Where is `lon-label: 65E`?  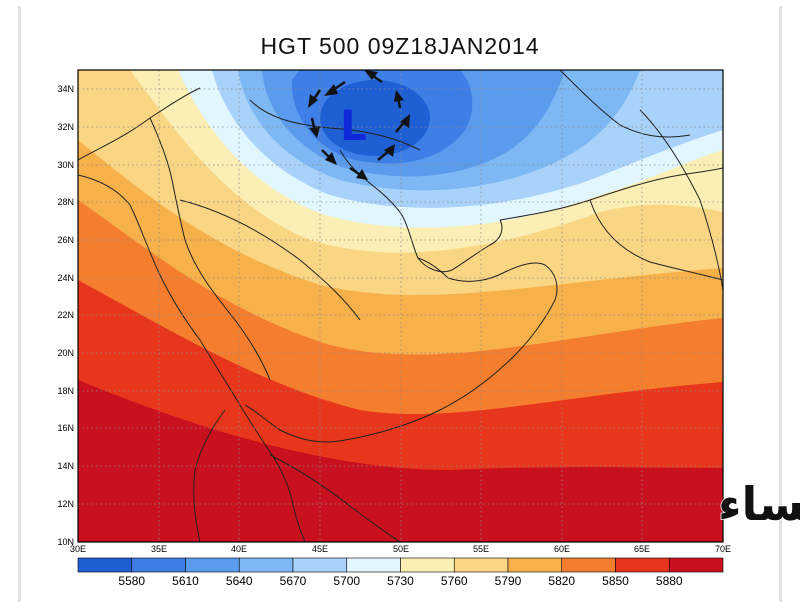
lon-label: 65E is located at coordinates (642, 549).